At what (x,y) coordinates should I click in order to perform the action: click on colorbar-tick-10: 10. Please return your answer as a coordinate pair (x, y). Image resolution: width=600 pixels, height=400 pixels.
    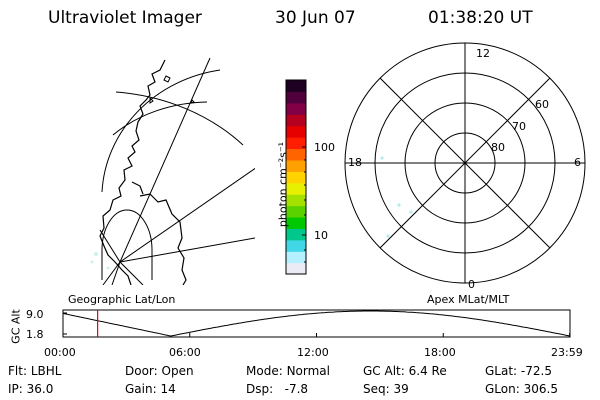
    Looking at the image, I should click on (321, 235).